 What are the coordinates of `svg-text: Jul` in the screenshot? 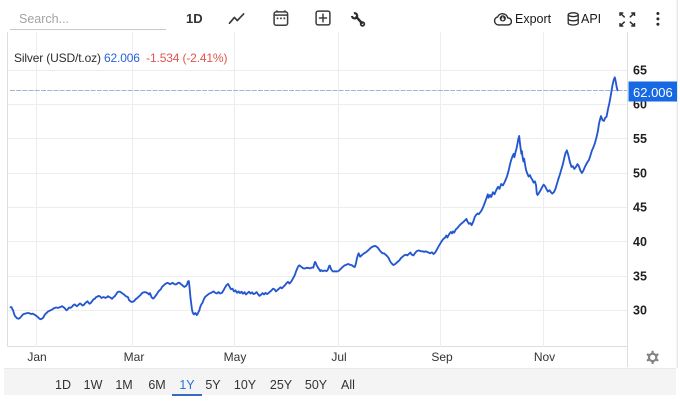 It's located at (338, 357).